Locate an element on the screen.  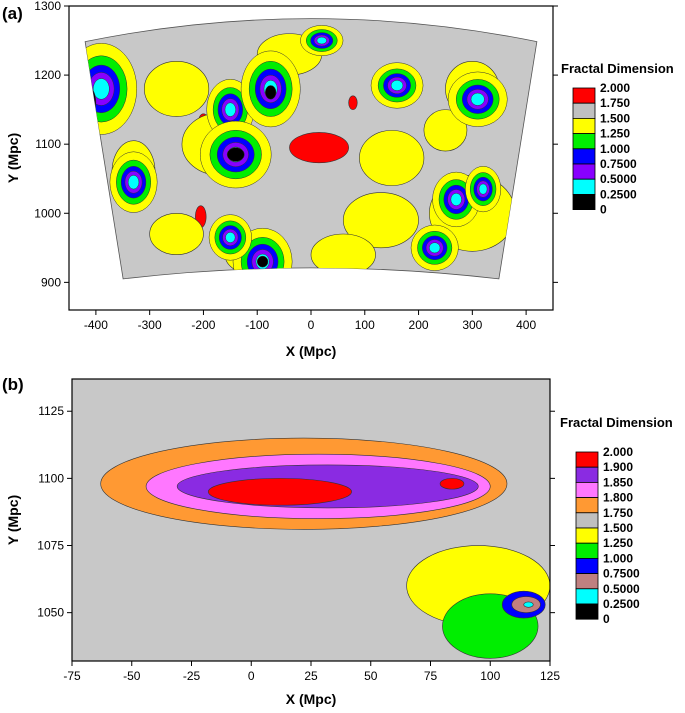
x-tick-label: -200 is located at coordinates (203, 325).